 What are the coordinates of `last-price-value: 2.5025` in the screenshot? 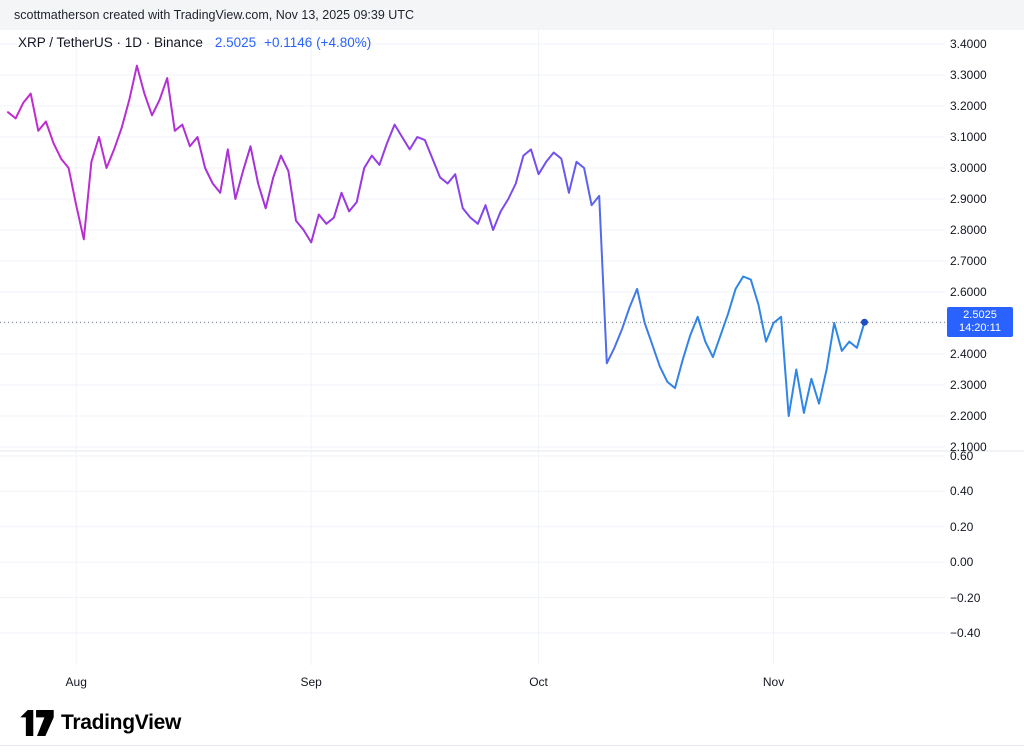 It's located at (235, 42).